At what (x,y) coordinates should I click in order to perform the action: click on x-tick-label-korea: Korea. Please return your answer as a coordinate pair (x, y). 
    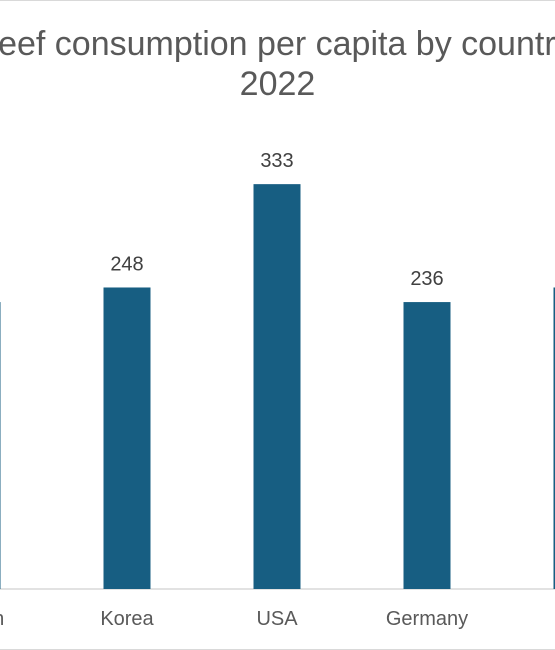
    Looking at the image, I should click on (127, 619).